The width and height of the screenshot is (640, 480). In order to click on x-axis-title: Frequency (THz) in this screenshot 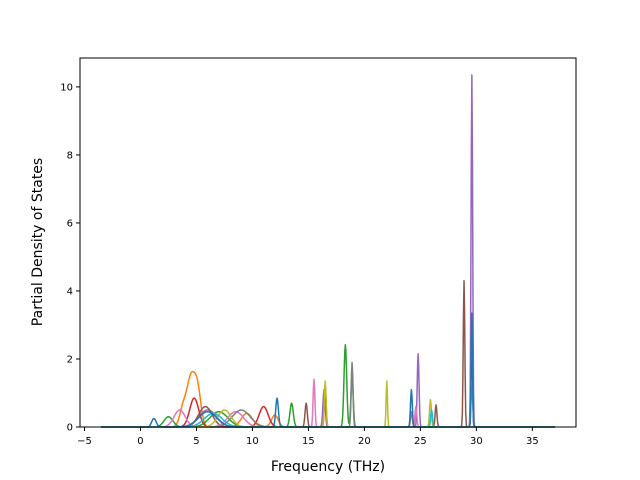, I will do `click(328, 467)`.